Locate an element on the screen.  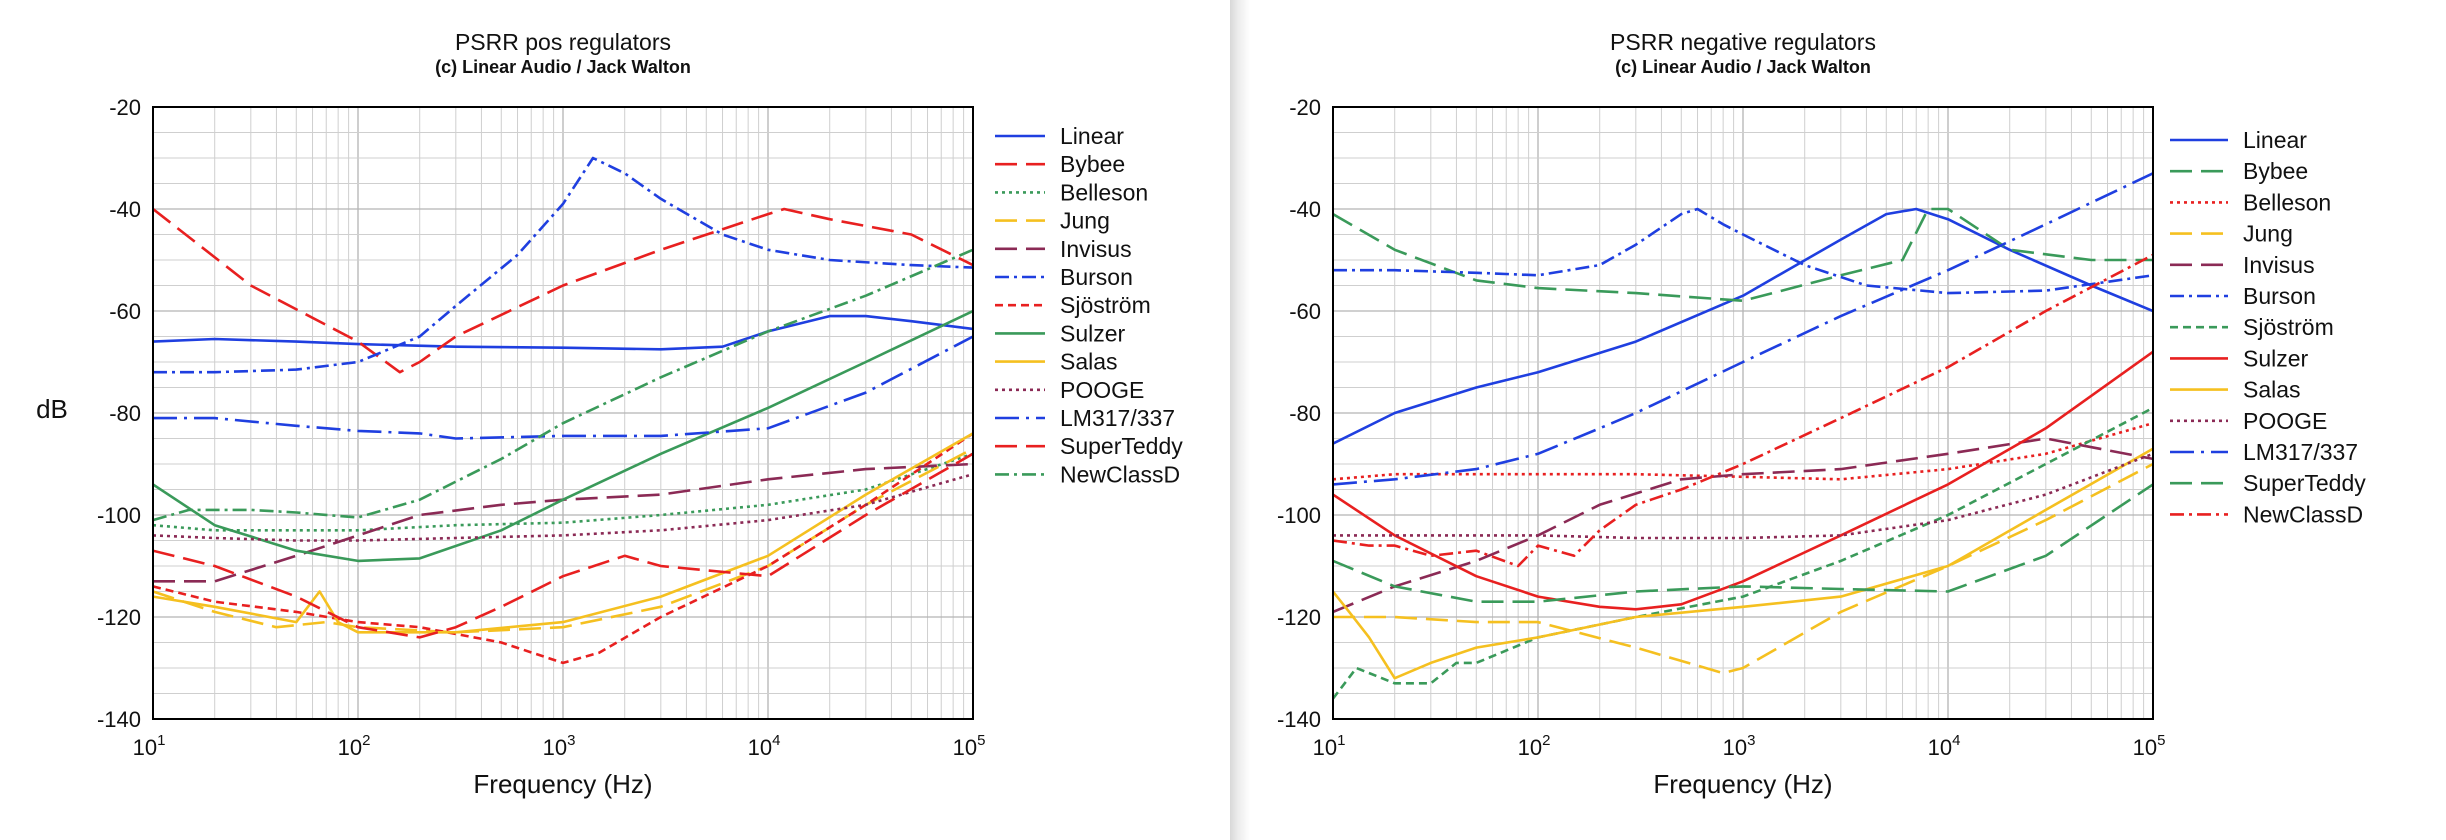
page-gutter is located at coordinates (1240, 420).